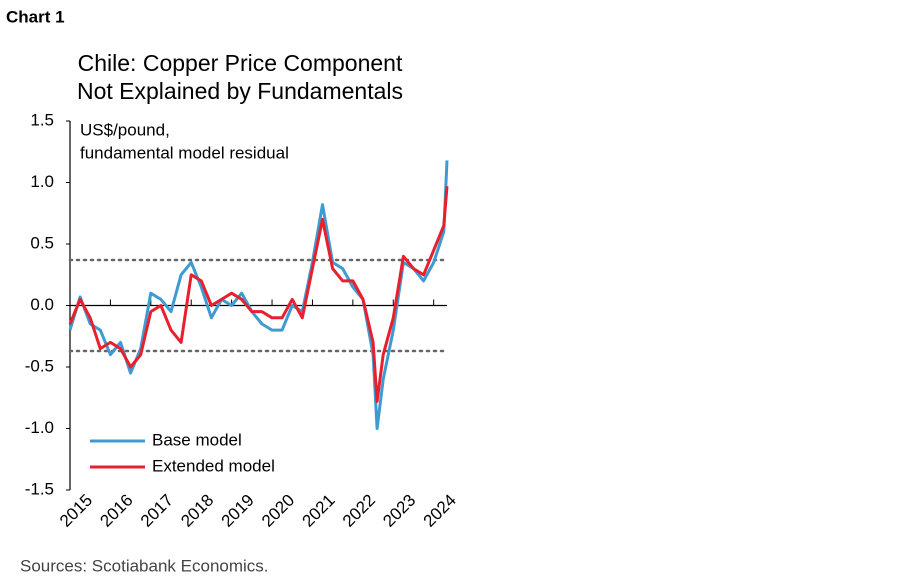 This screenshot has height=579, width=900. I want to click on chart-title: Chile: Copper Price Component, so click(240, 63).